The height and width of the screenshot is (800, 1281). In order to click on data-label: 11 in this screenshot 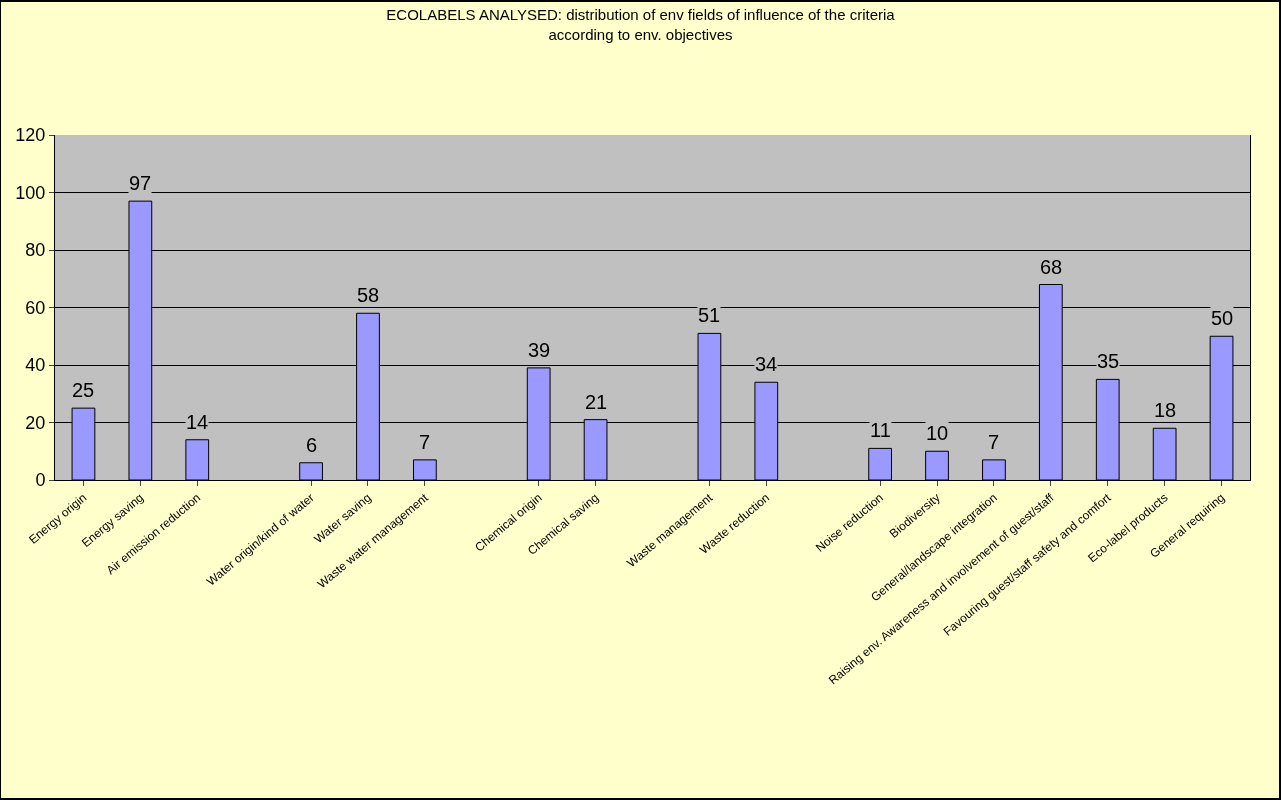, I will do `click(880, 430)`.